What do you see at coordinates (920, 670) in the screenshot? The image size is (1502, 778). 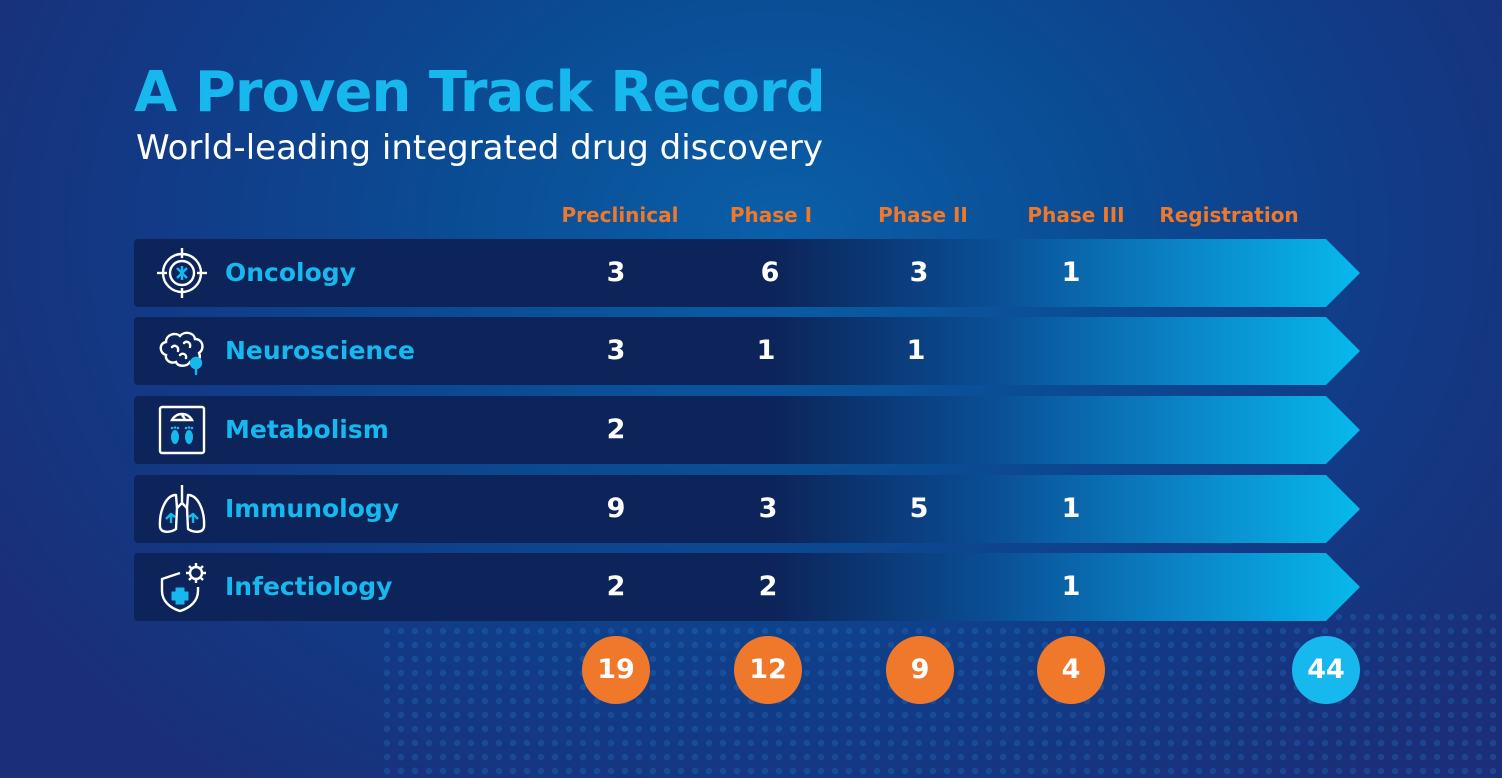 I see `total-badge-phase-2: 9` at bounding box center [920, 670].